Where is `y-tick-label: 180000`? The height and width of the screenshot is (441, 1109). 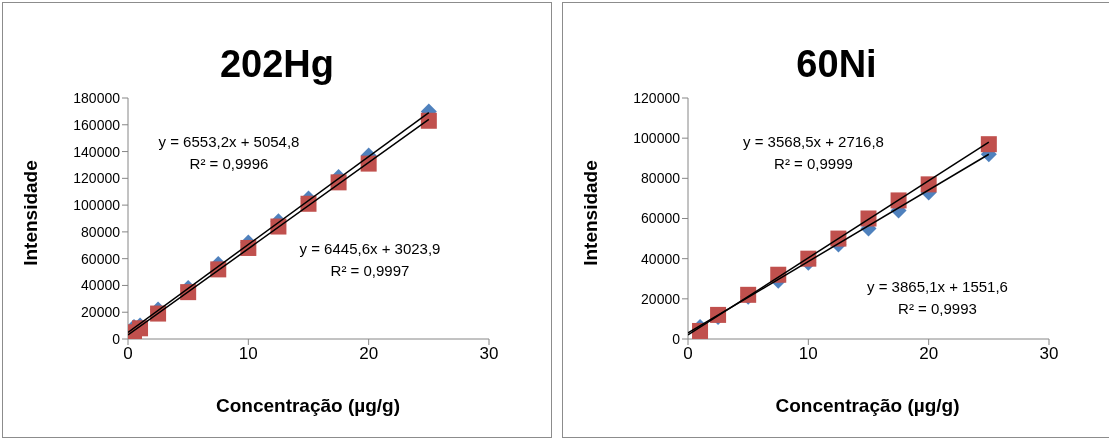 y-tick-label: 180000 is located at coordinates (97, 97).